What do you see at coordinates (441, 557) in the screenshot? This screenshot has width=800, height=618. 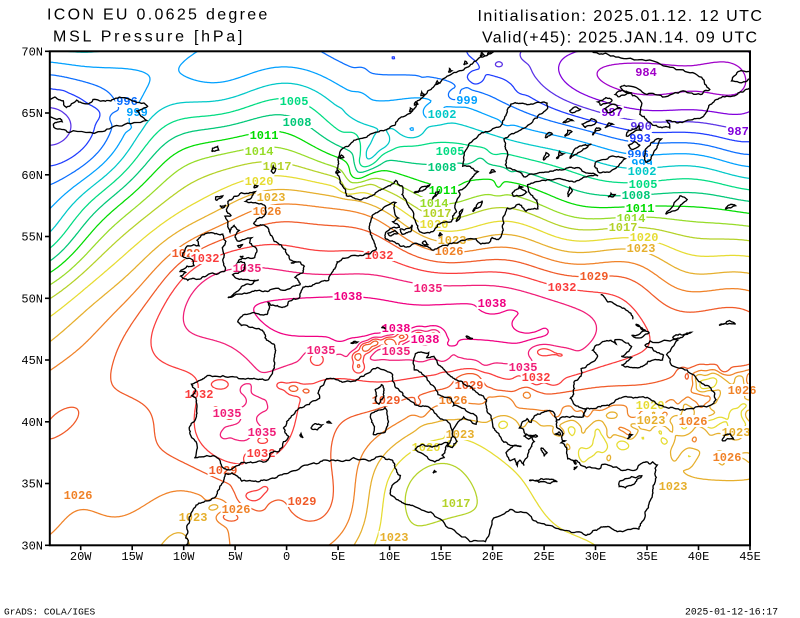 I see `svg-text: 15E` at bounding box center [441, 557].